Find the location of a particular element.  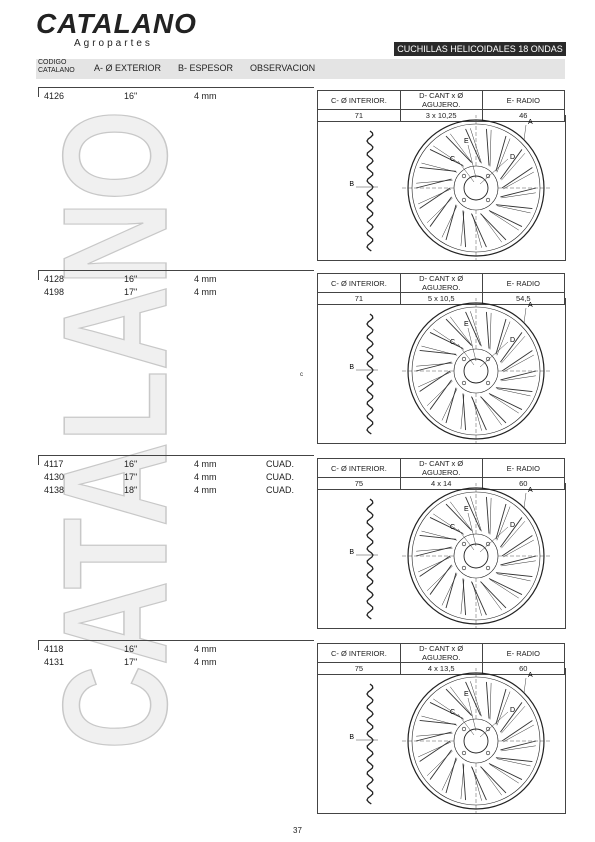

product-code: 4198 is located at coordinates (54, 292).